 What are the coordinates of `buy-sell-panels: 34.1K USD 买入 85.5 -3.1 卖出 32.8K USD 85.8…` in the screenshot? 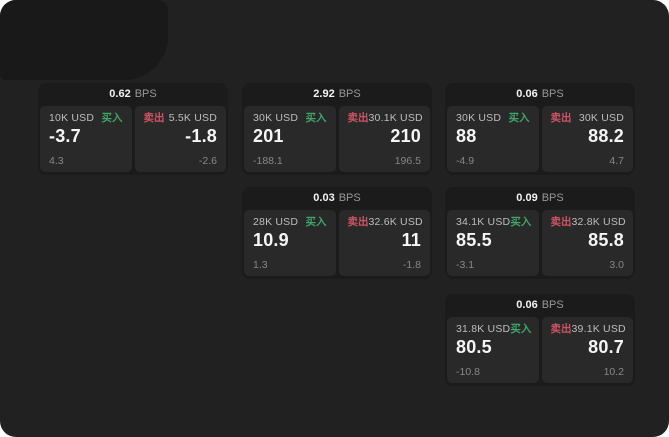 It's located at (540, 243).